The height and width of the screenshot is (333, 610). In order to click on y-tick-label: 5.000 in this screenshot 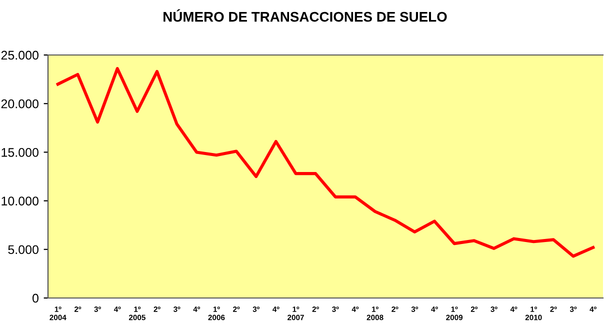, I will do `click(23, 249)`.